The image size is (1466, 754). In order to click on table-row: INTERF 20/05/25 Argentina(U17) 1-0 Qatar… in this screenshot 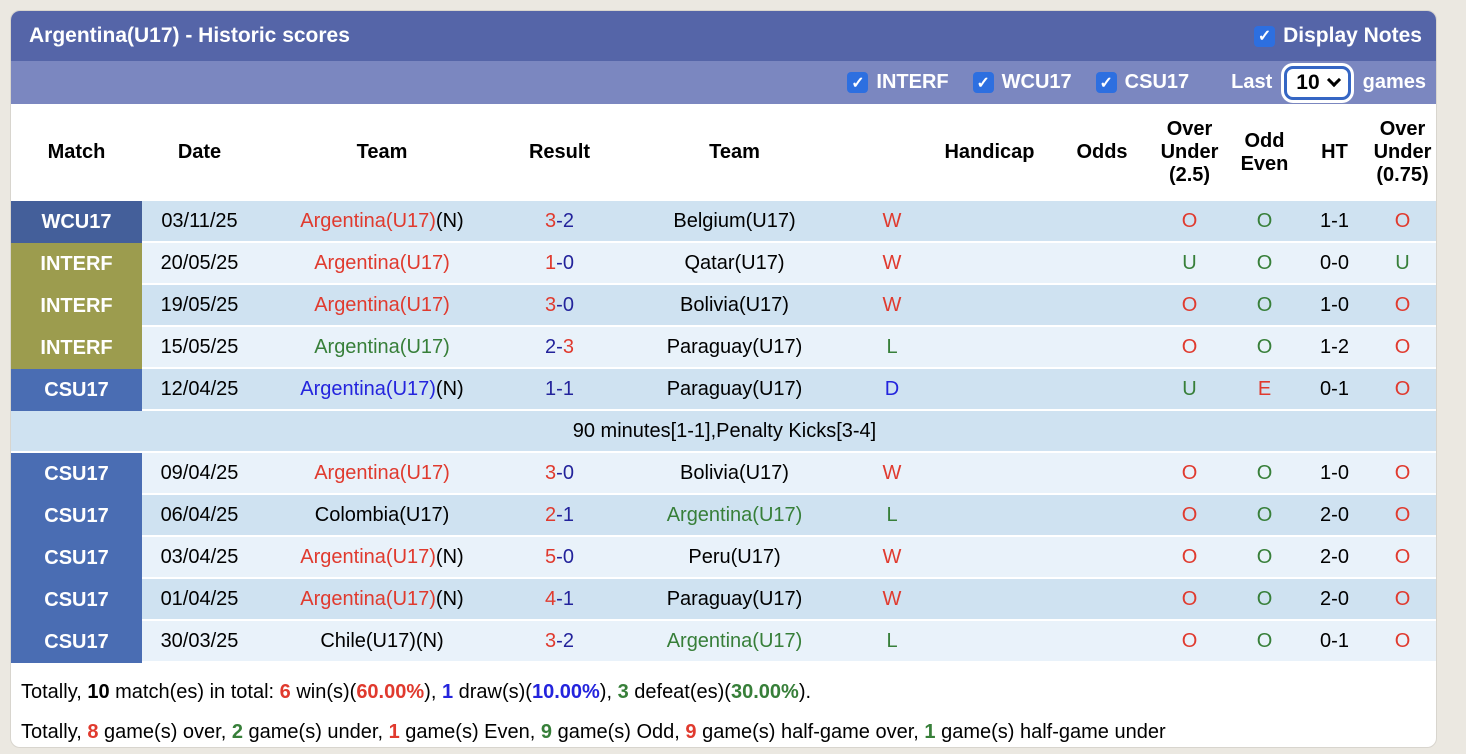, I will do `click(723, 264)`.